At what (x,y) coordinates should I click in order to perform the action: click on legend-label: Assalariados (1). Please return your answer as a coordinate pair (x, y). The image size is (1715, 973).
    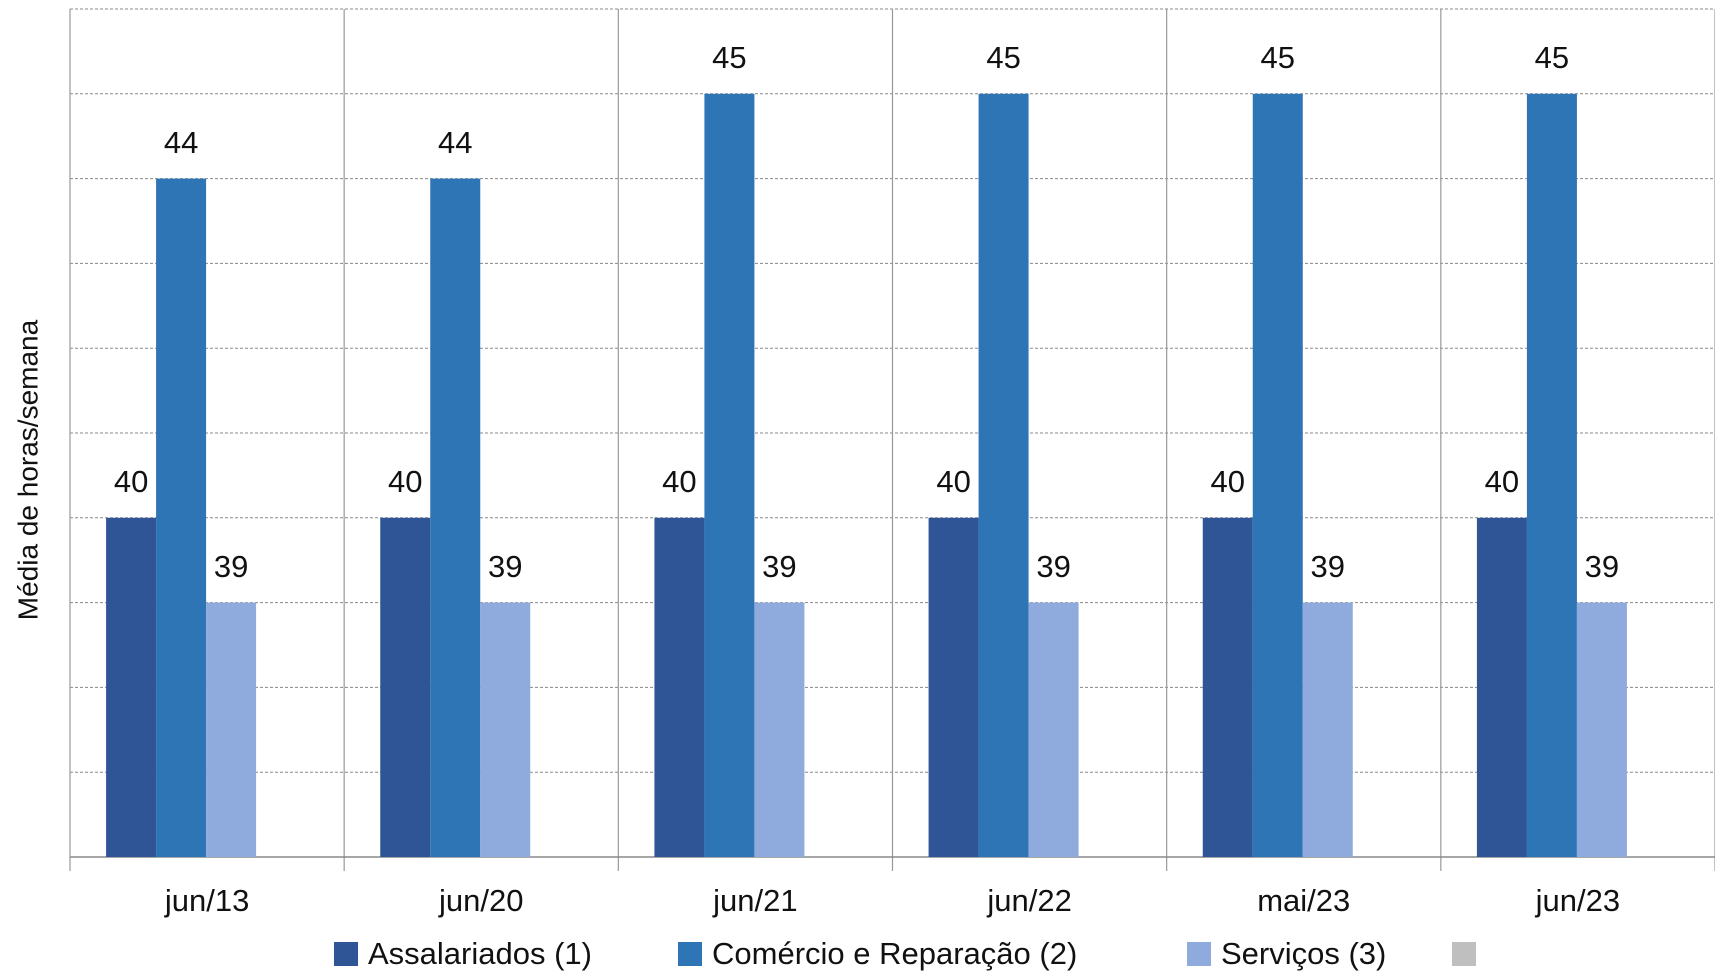
    Looking at the image, I should click on (480, 953).